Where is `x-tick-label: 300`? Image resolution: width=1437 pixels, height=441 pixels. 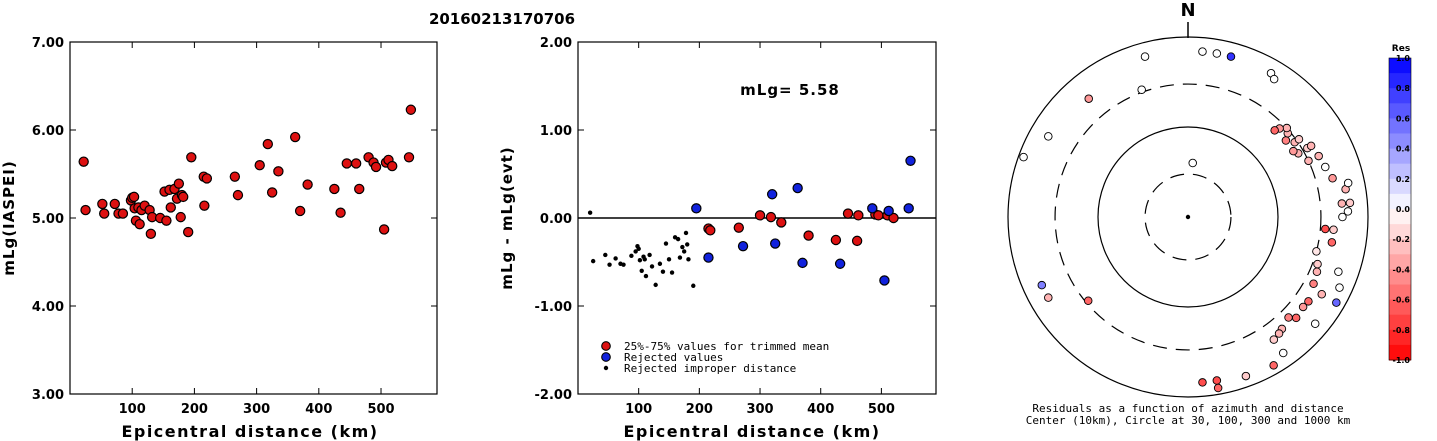 x-tick-label: 300 is located at coordinates (256, 409).